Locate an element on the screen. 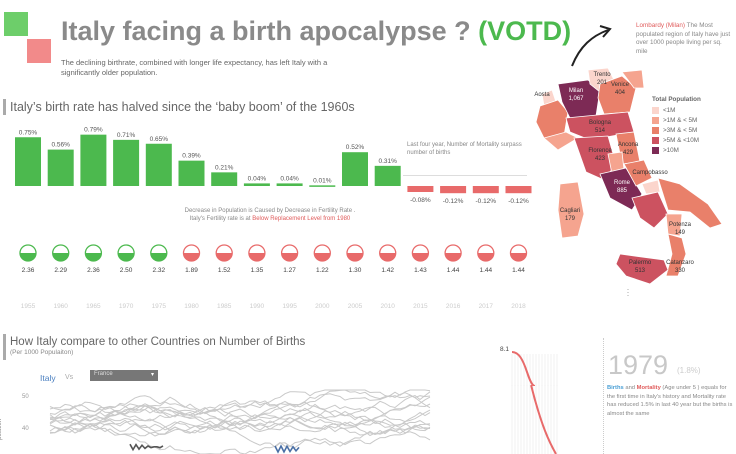 Image resolution: width=736 pixels, height=454 pixels. map-label: Cagliari is located at coordinates (570, 211).